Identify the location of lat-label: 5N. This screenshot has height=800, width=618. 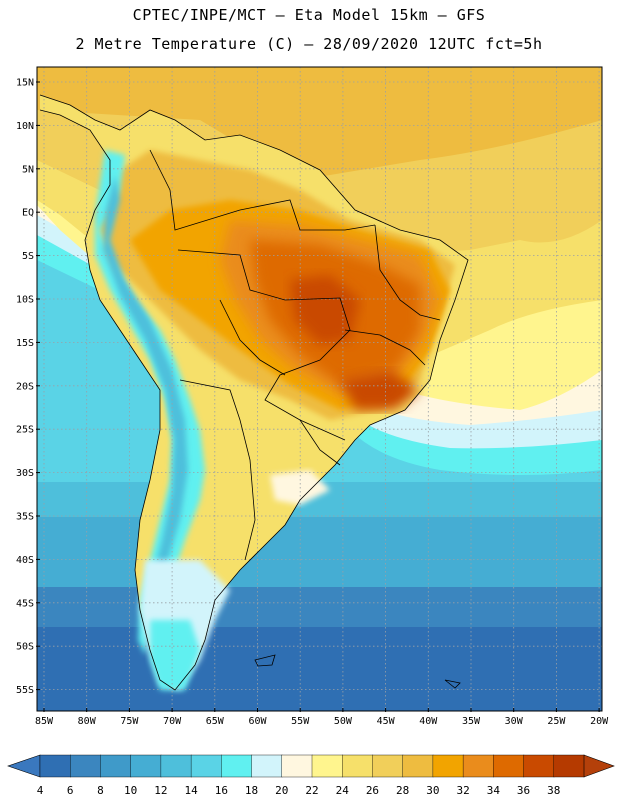
(28, 169).